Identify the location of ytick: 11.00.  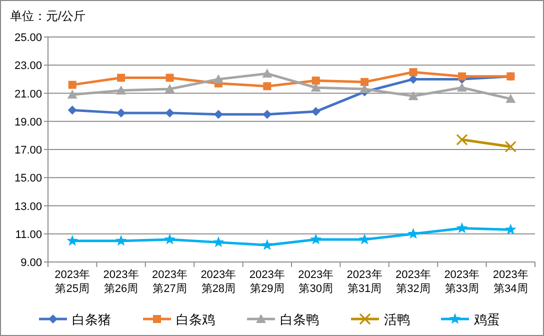
(28, 234).